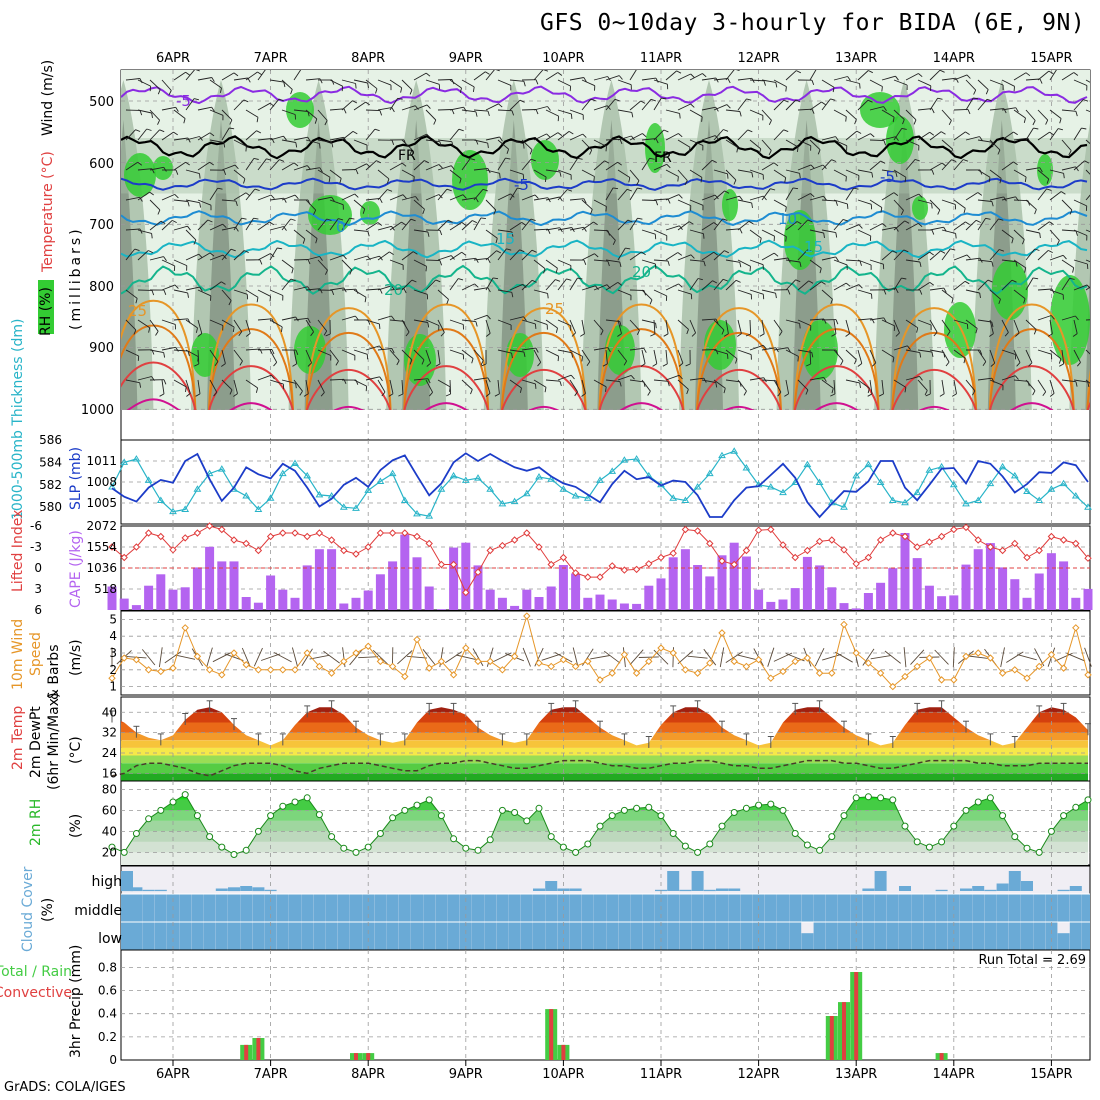 The height and width of the screenshot is (1100, 1100). Describe the element at coordinates (113, 636) in the screenshot. I see `y-tick-label: 4` at that location.